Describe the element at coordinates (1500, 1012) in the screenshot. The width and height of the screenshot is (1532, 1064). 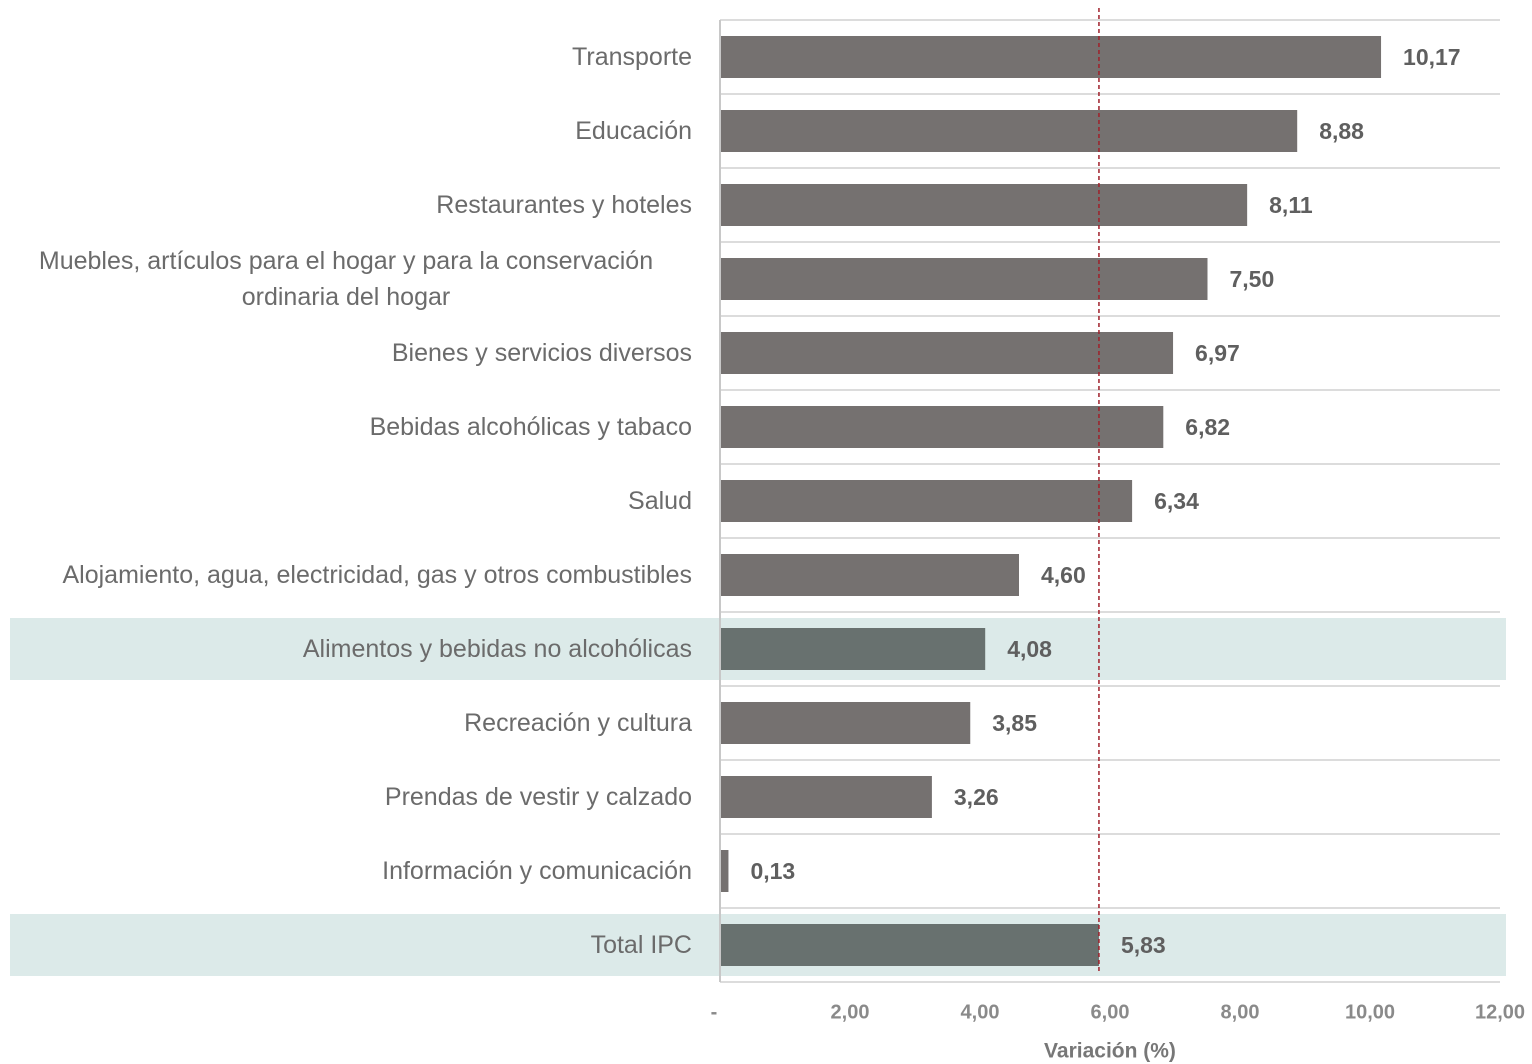
I see `x-tick-label: 12,00` at that location.